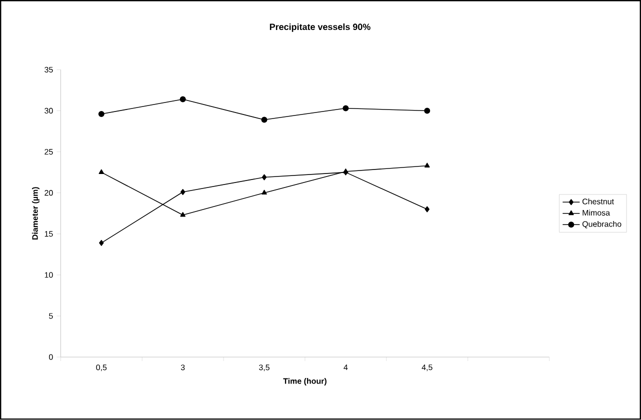  Describe the element at coordinates (320, 28) in the screenshot. I see `chart-title: Precipitate vessels 90%` at that location.